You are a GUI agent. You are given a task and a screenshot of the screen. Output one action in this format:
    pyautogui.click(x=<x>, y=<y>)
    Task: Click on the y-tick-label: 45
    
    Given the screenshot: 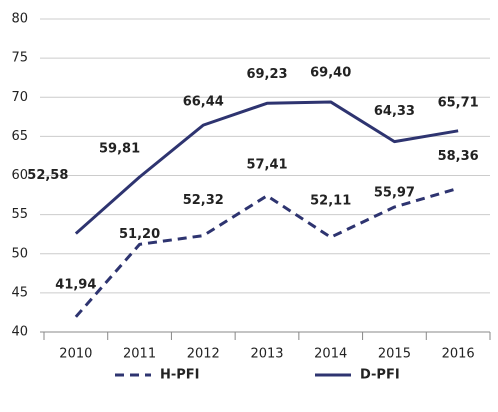 What is the action you would take?
    pyautogui.click(x=19, y=292)
    